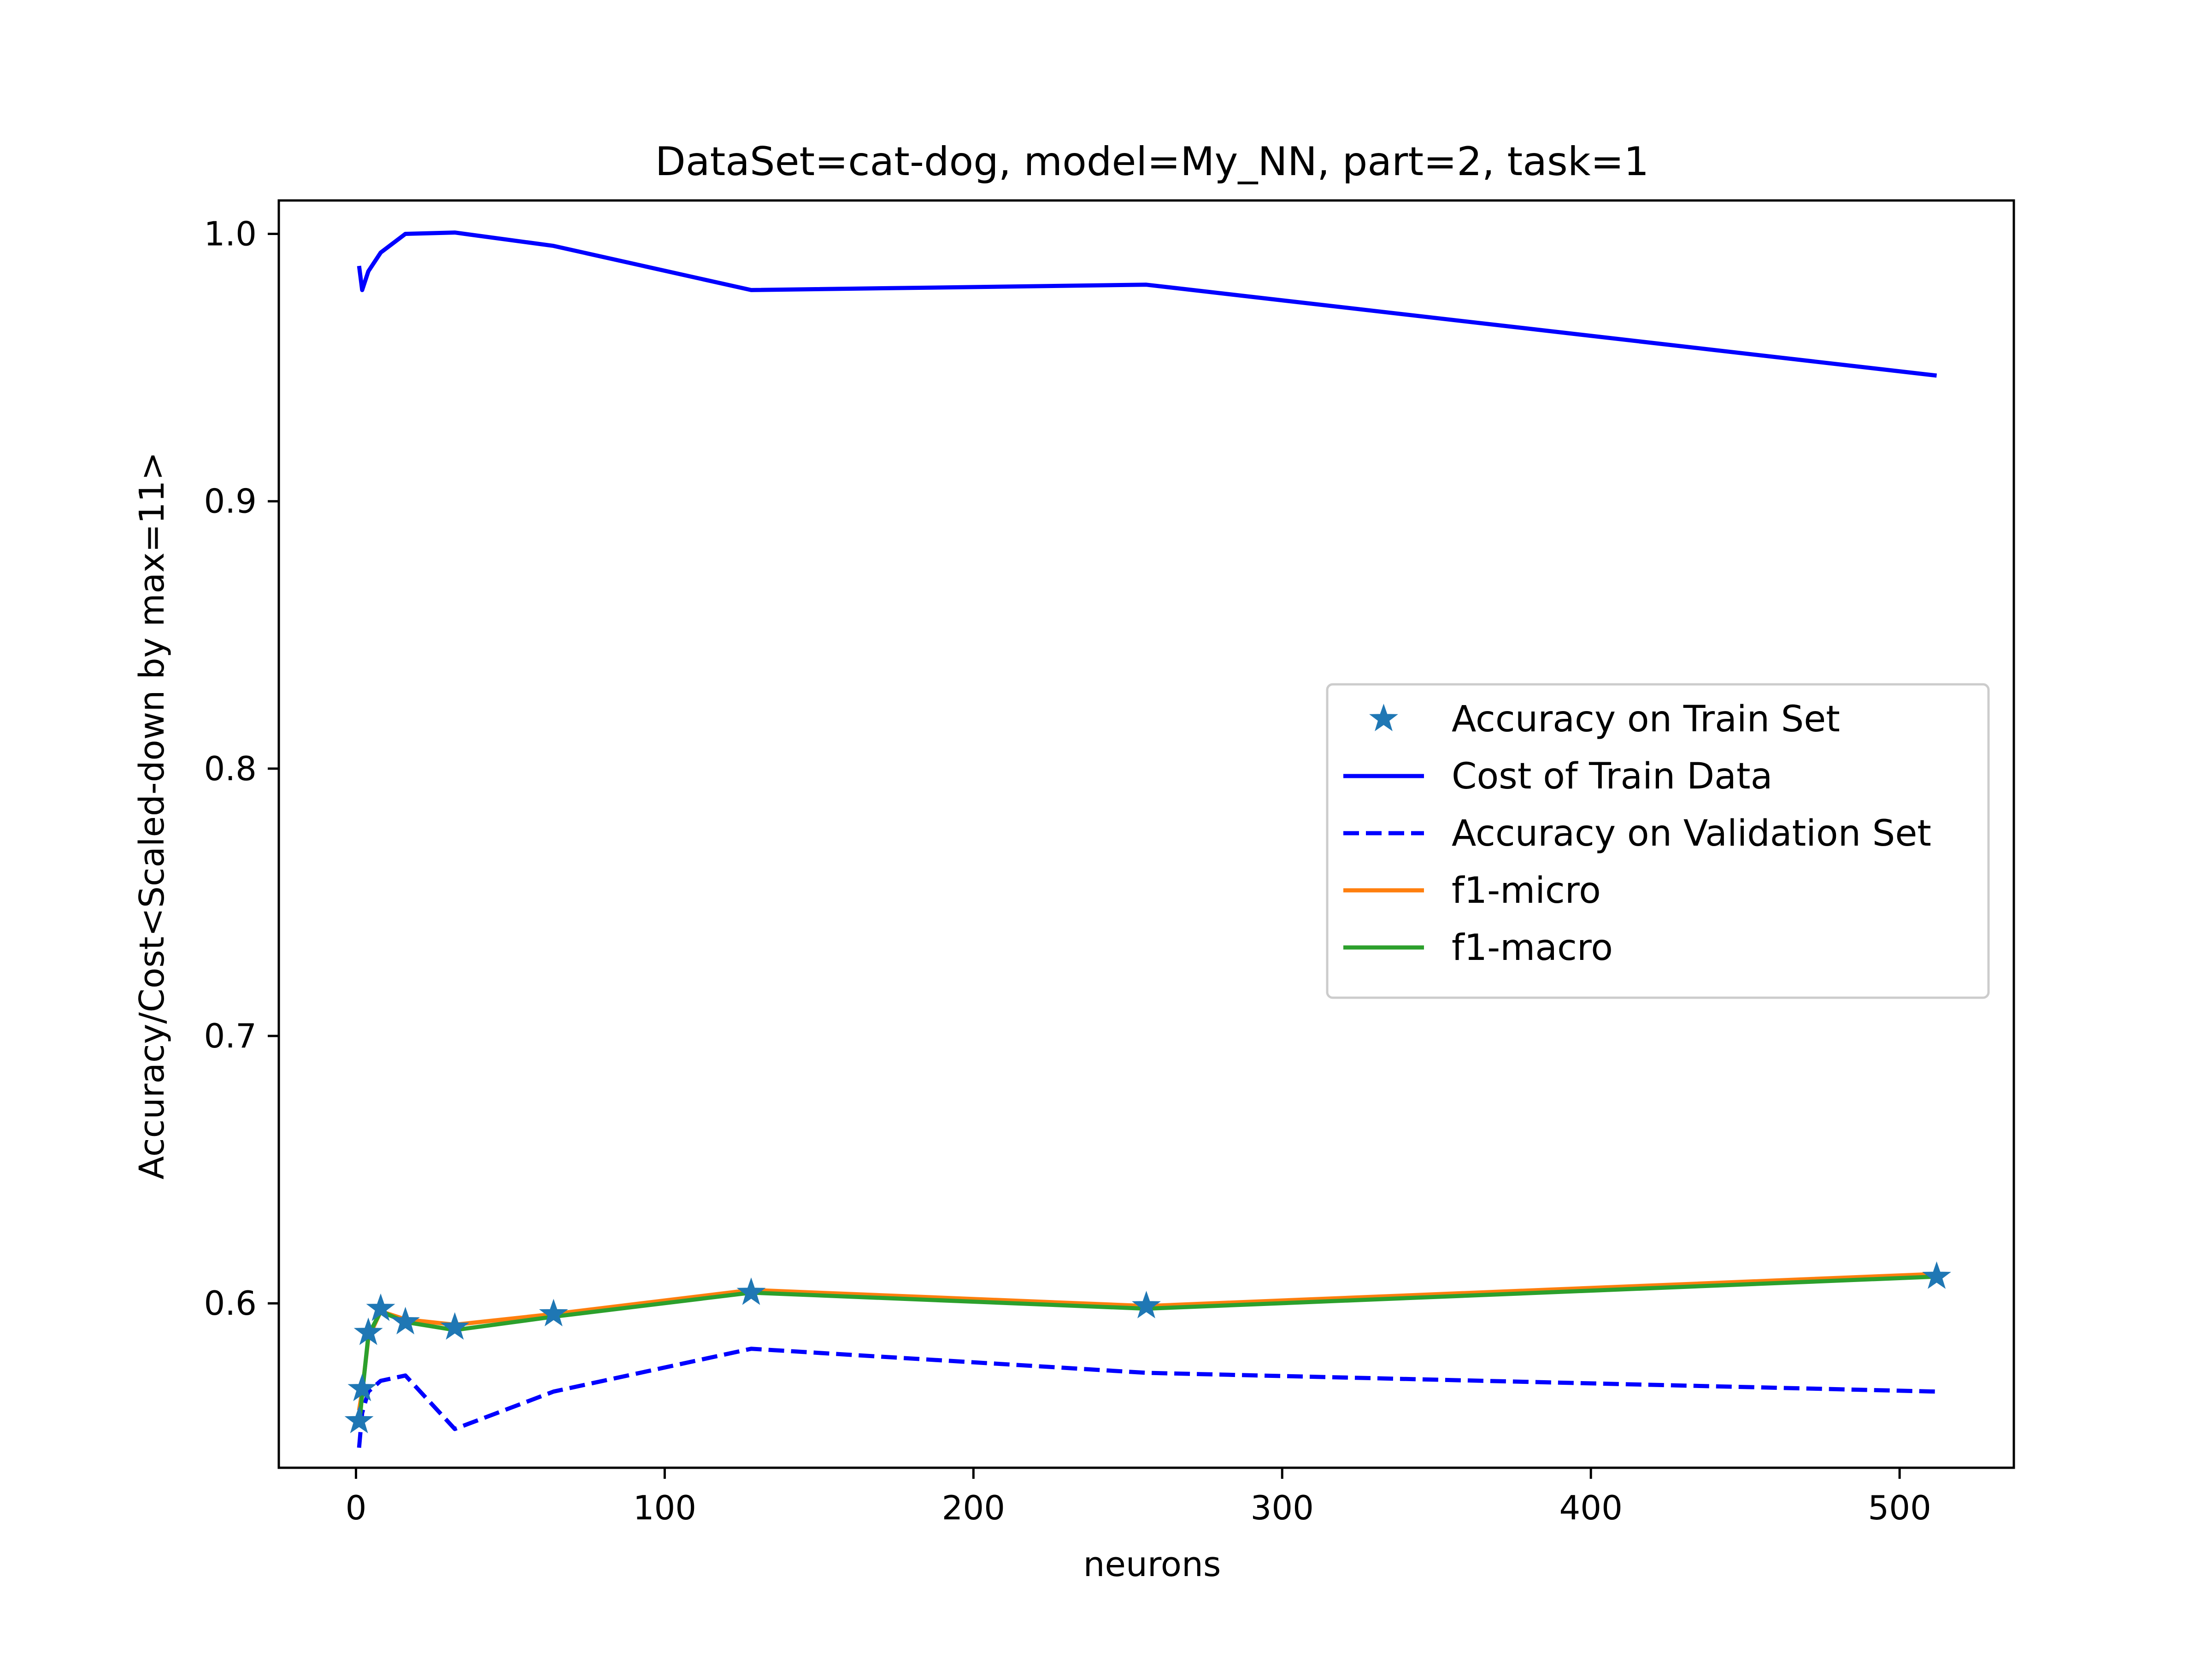 Image resolution: width=2212 pixels, height=1659 pixels. I want to click on y-tick-label: 0.9, so click(230, 501).